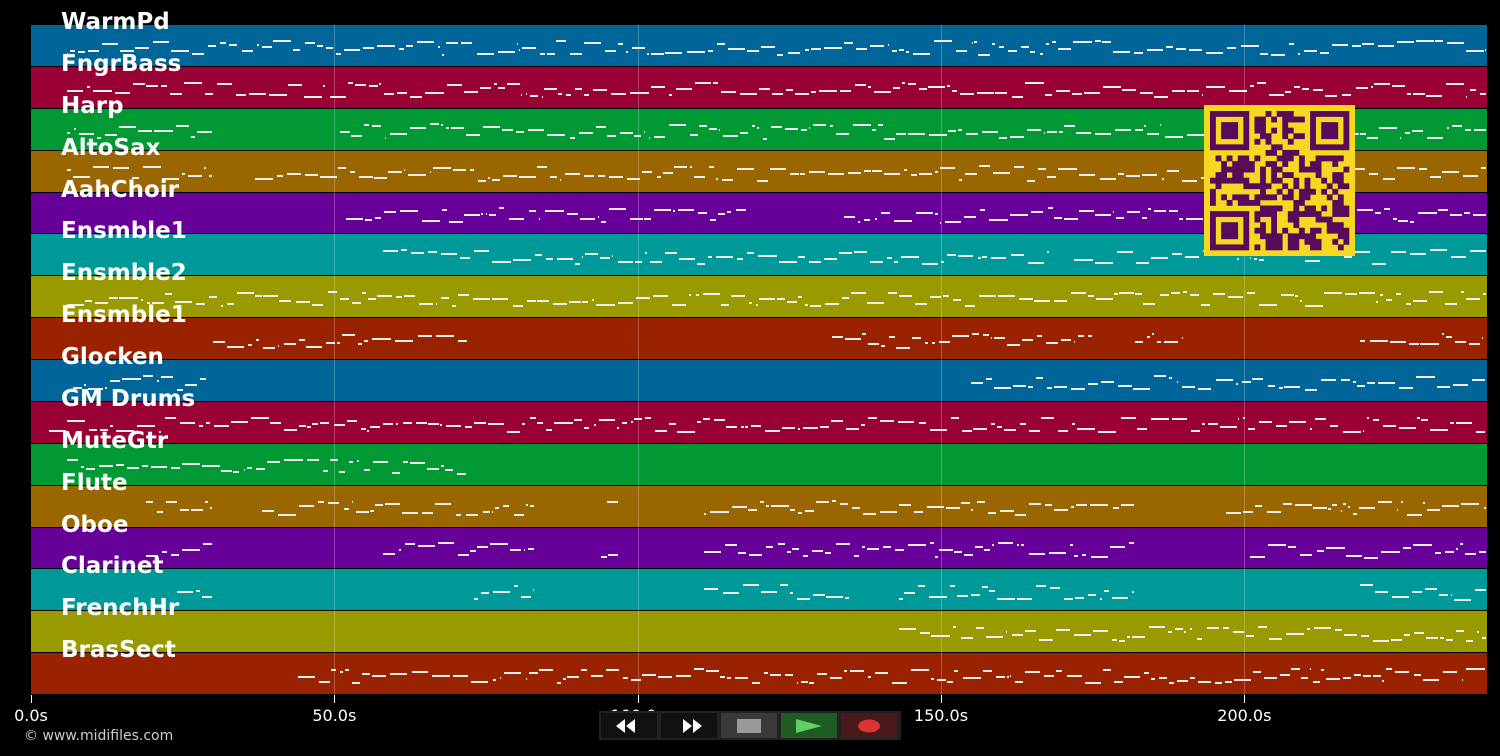 The height and width of the screenshot is (756, 1500). What do you see at coordinates (689, 725) in the screenshot?
I see `fast-forward-button` at bounding box center [689, 725].